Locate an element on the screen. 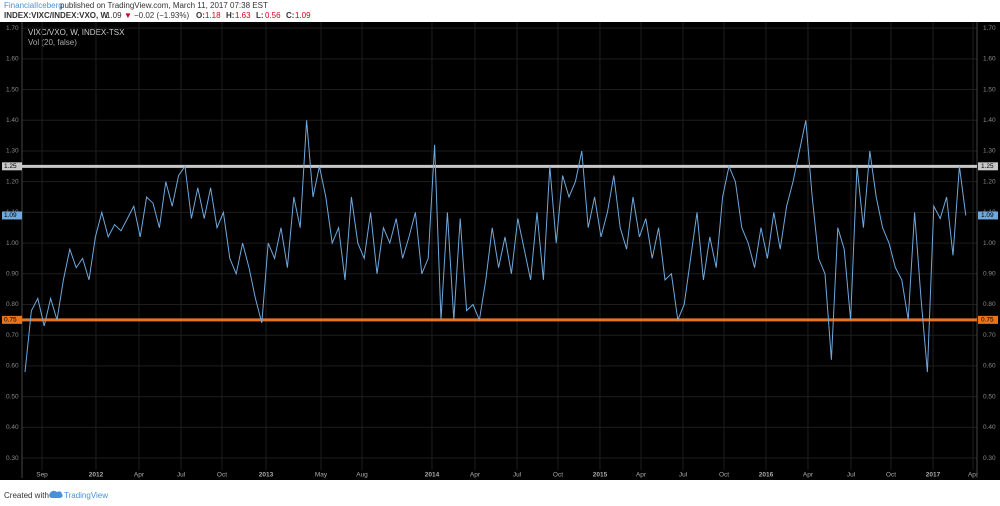 Image resolution: width=1000 pixels, height=506 pixels. y-tick-label: 1.30 is located at coordinates (12, 151).